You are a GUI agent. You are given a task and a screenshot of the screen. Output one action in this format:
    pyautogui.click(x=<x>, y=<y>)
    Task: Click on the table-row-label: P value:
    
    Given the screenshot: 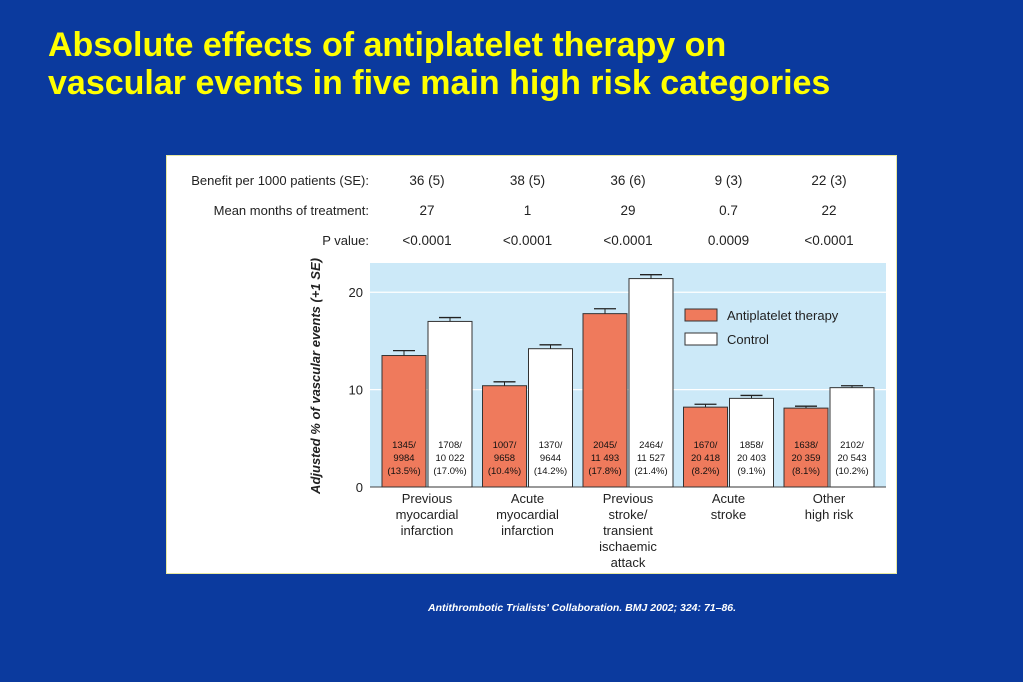 What is the action you would take?
    pyautogui.click(x=345, y=240)
    